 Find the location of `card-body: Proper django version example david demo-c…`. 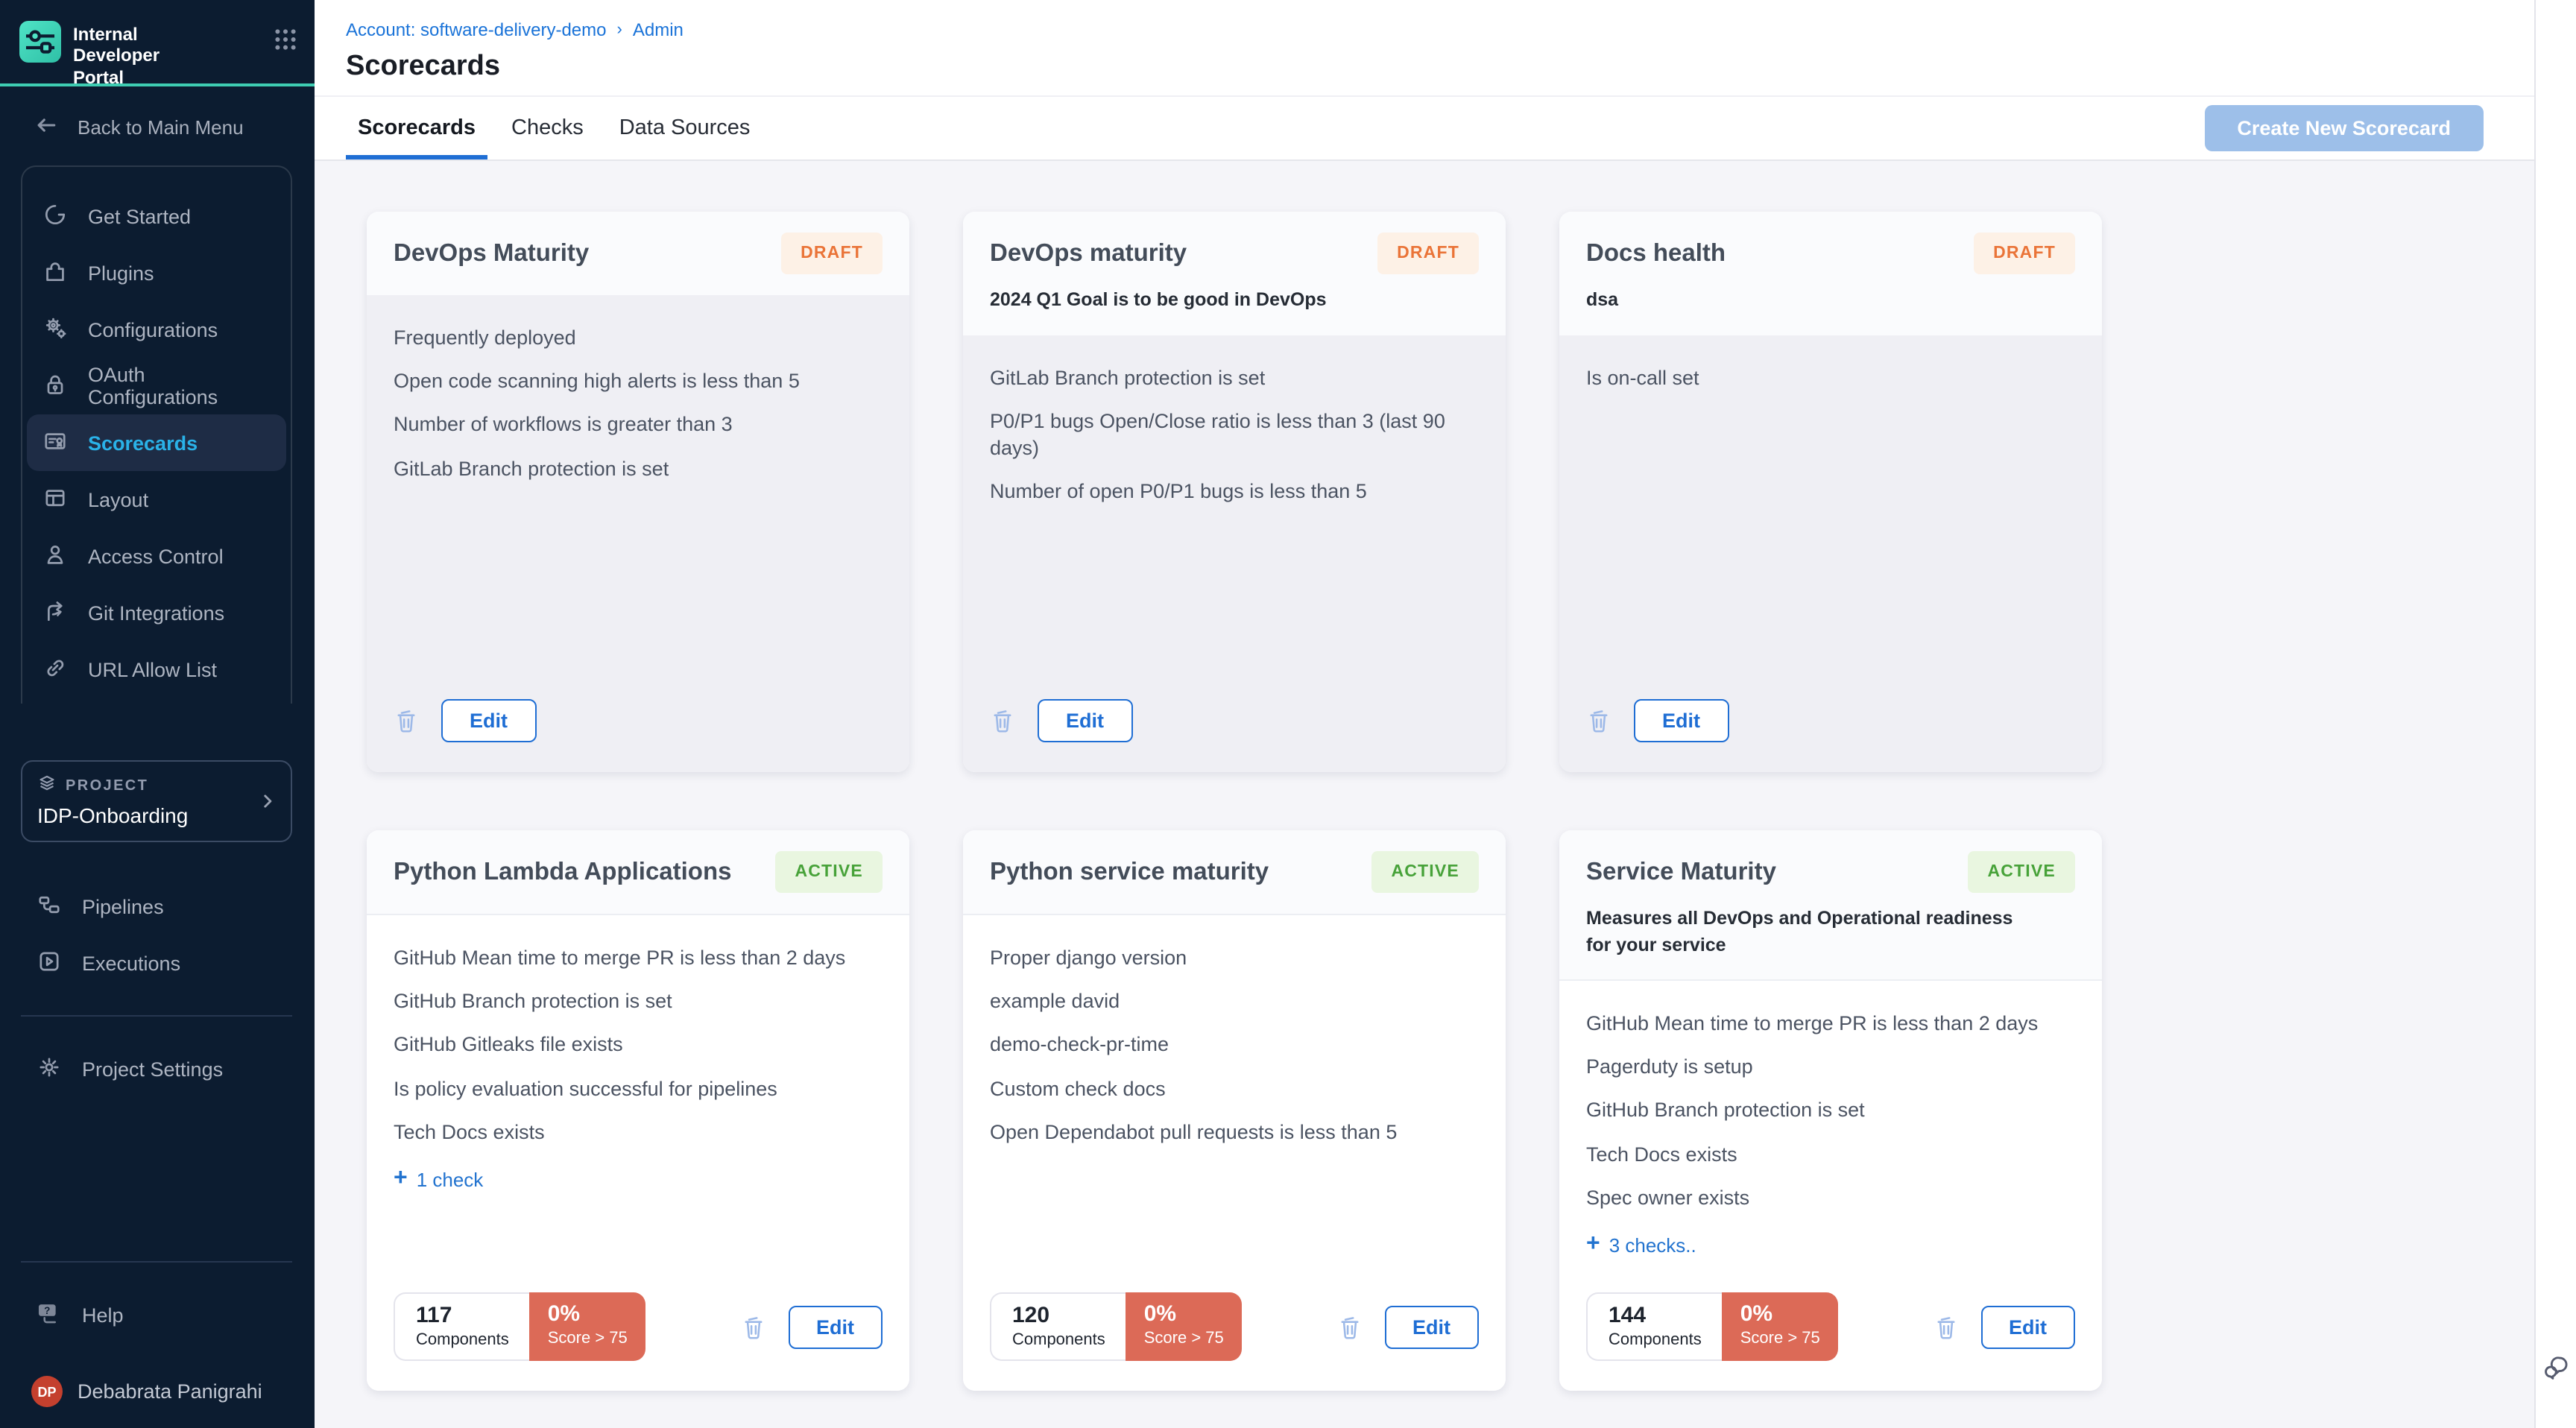

card-body: Proper django version example david demo-c… is located at coordinates (1234, 1152).